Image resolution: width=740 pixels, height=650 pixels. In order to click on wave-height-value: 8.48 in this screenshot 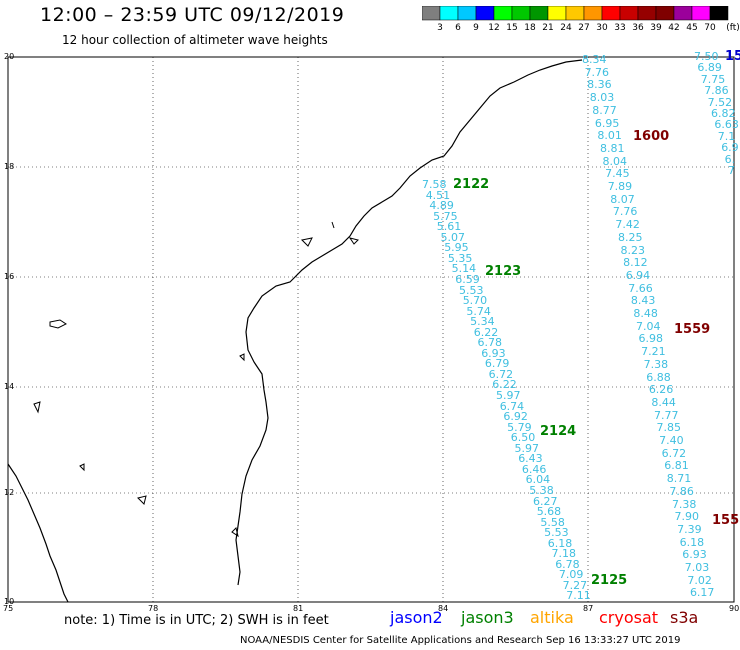, I will do `click(645, 313)`.